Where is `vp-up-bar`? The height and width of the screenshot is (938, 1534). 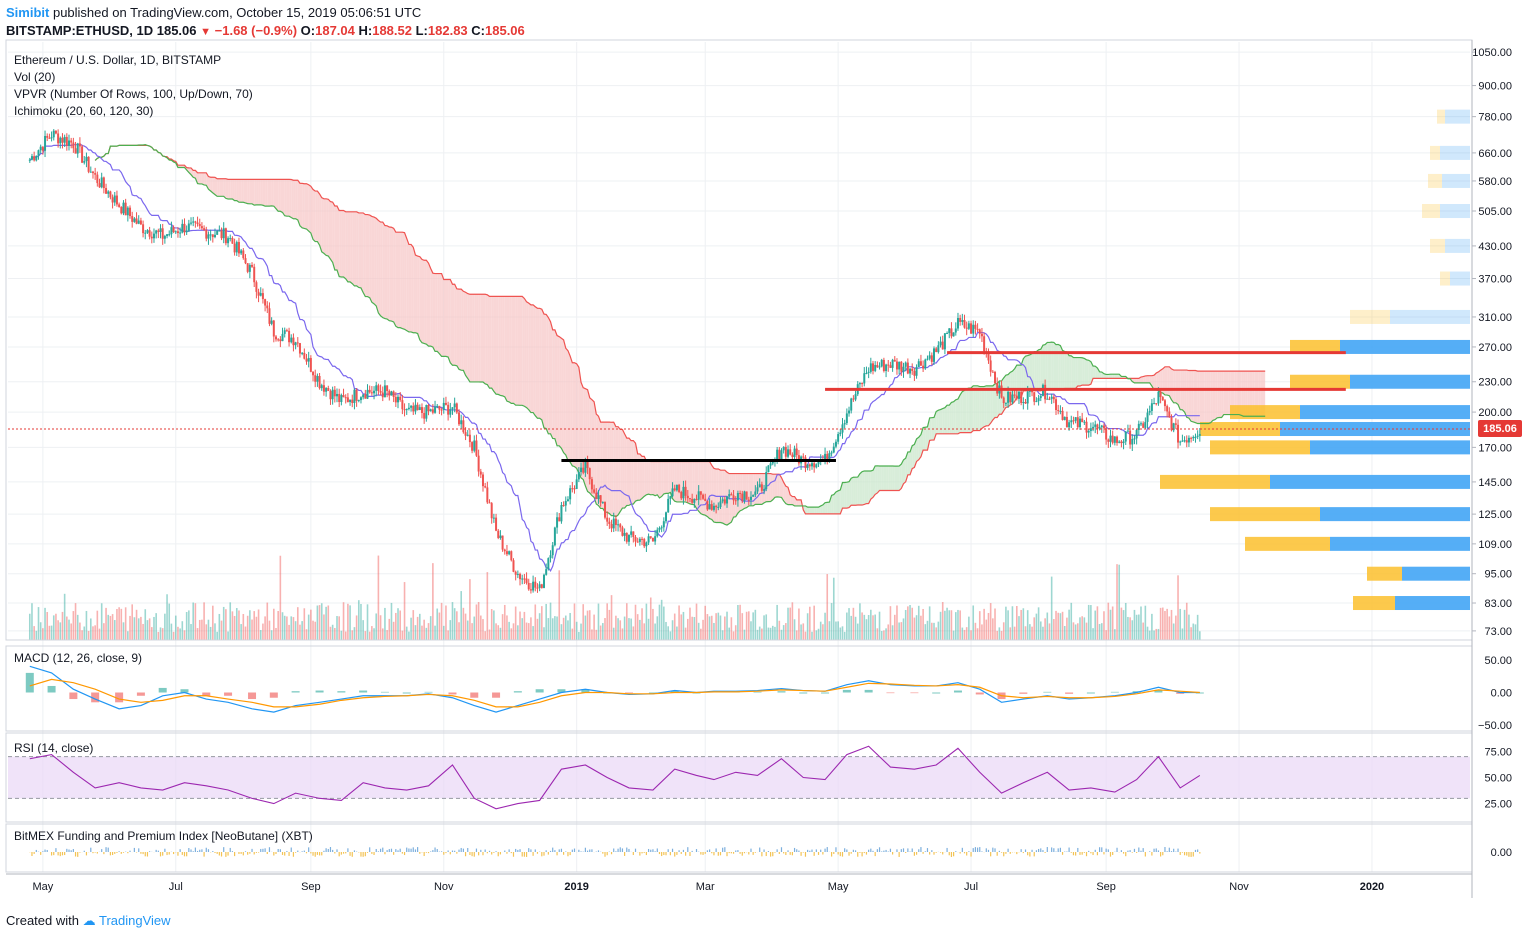
vp-up-bar is located at coordinates (1456, 180).